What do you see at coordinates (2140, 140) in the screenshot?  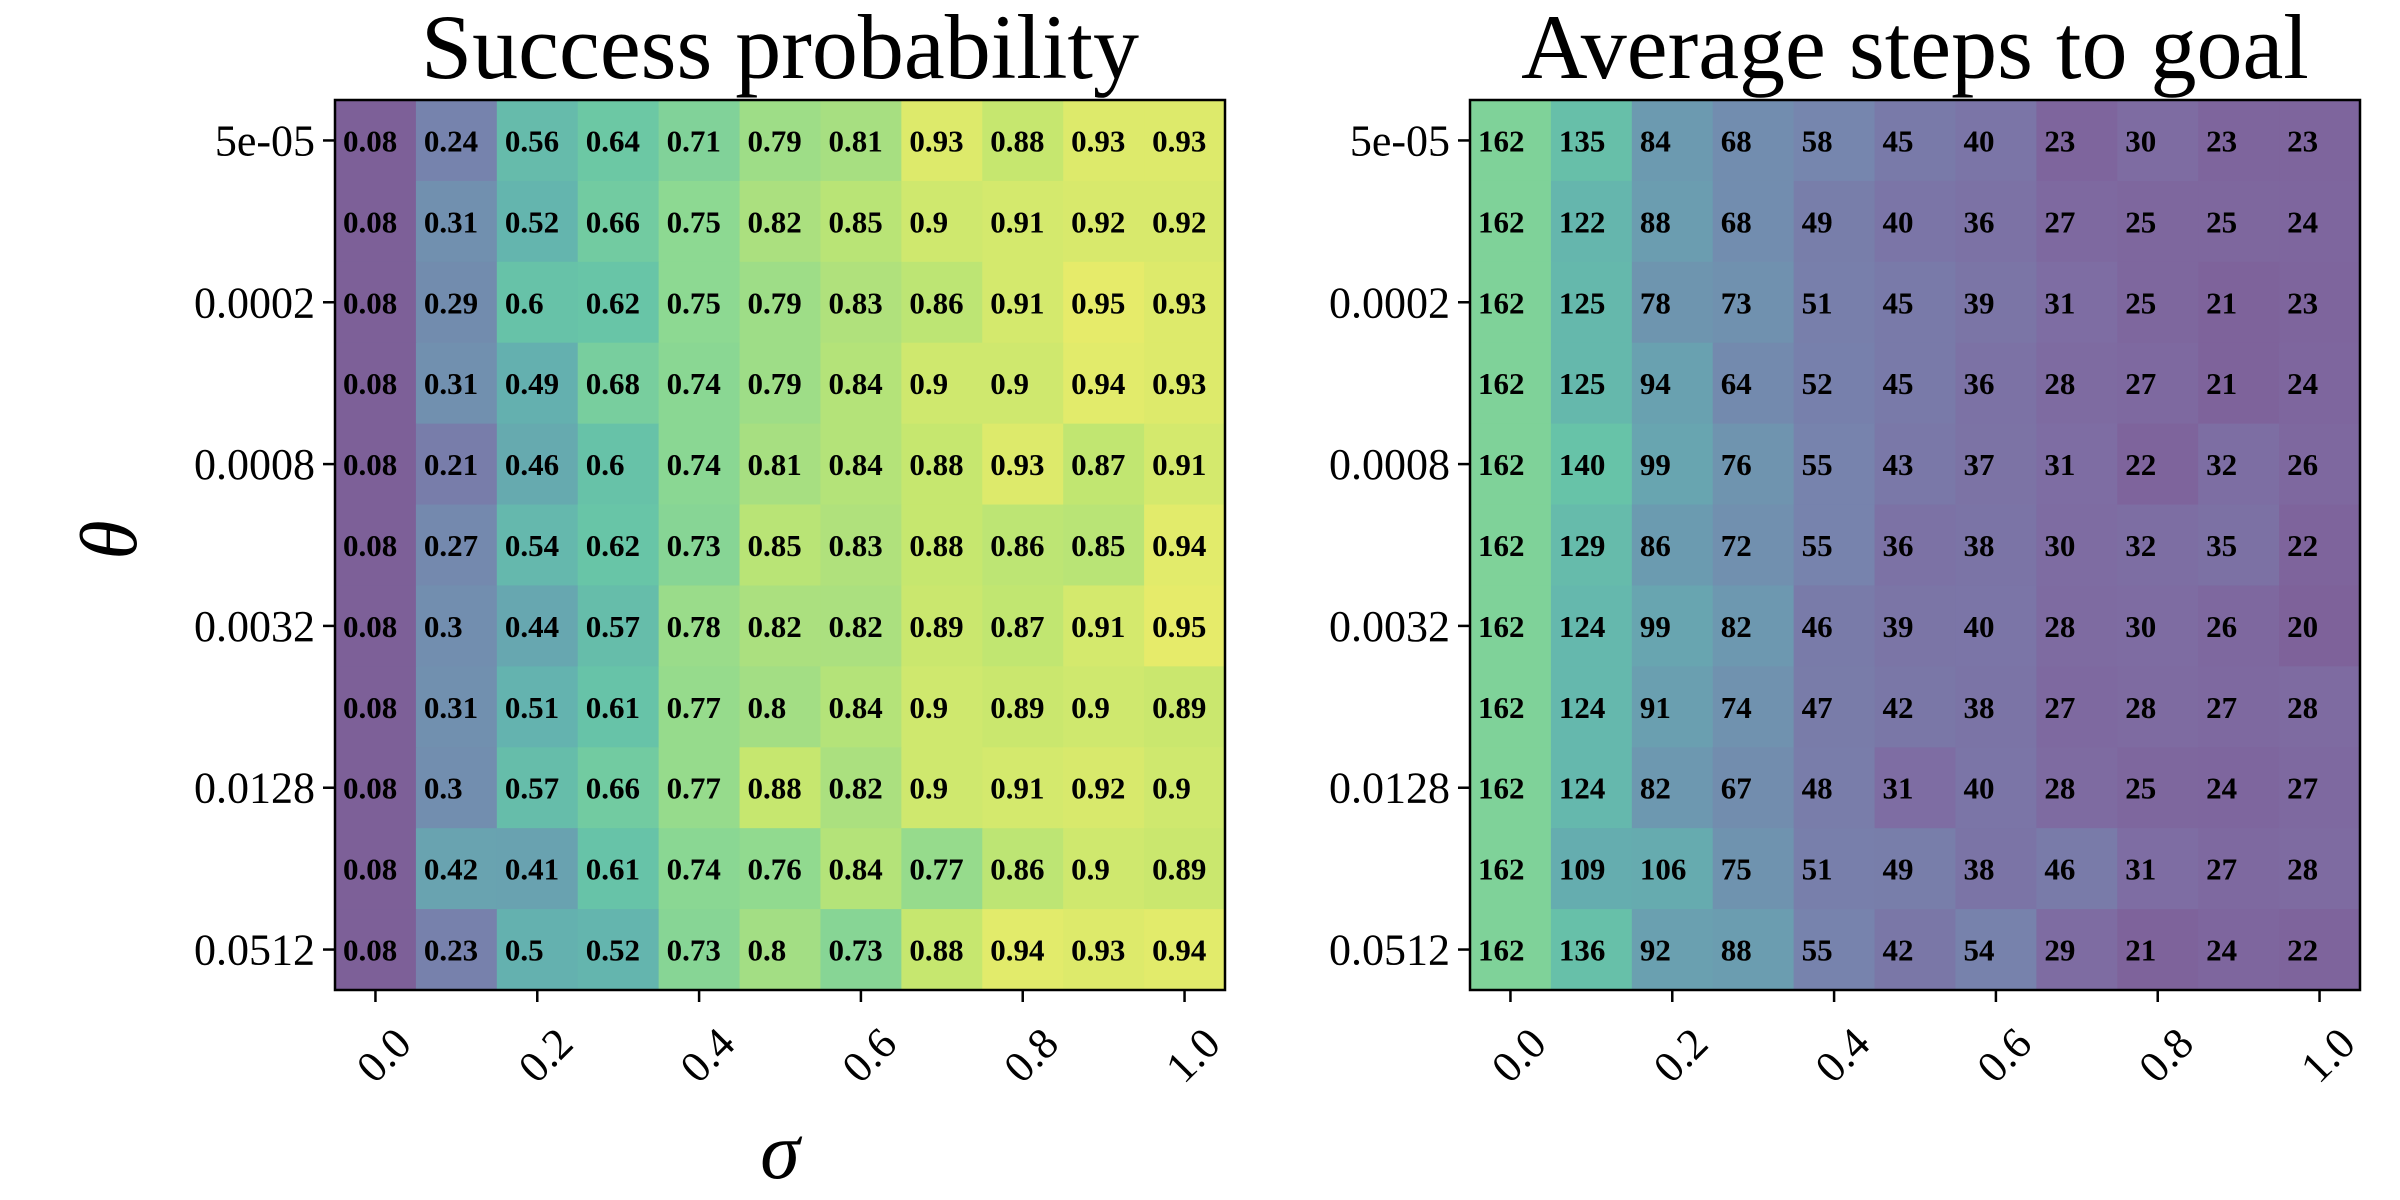 I see `cell-value-label: 30` at bounding box center [2140, 140].